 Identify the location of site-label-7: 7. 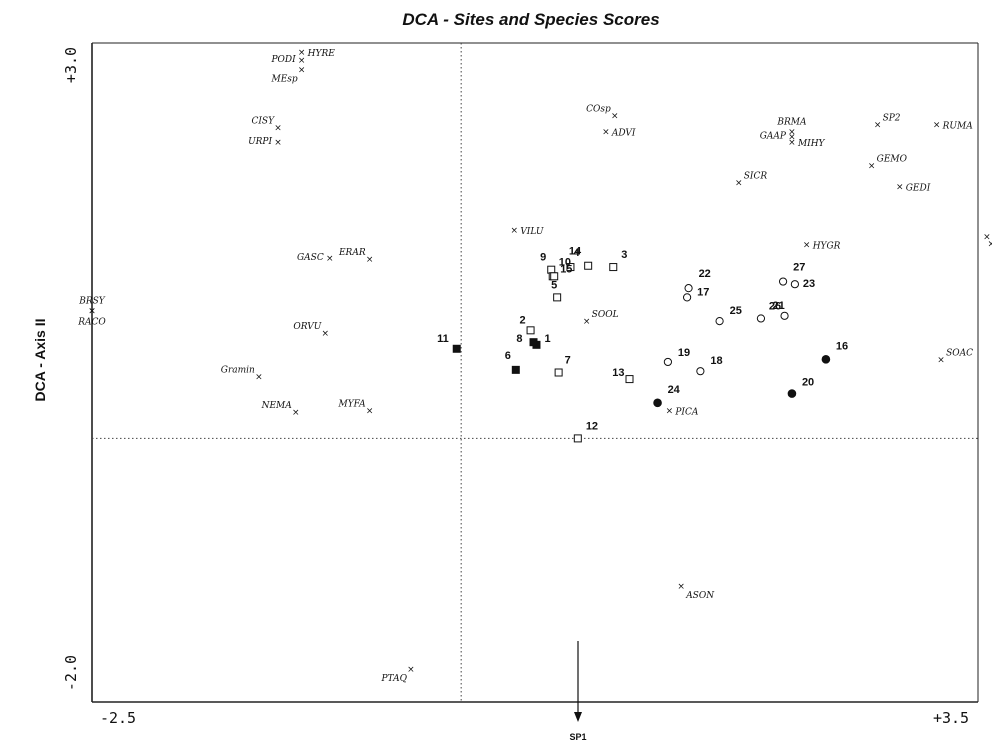
(568, 361).